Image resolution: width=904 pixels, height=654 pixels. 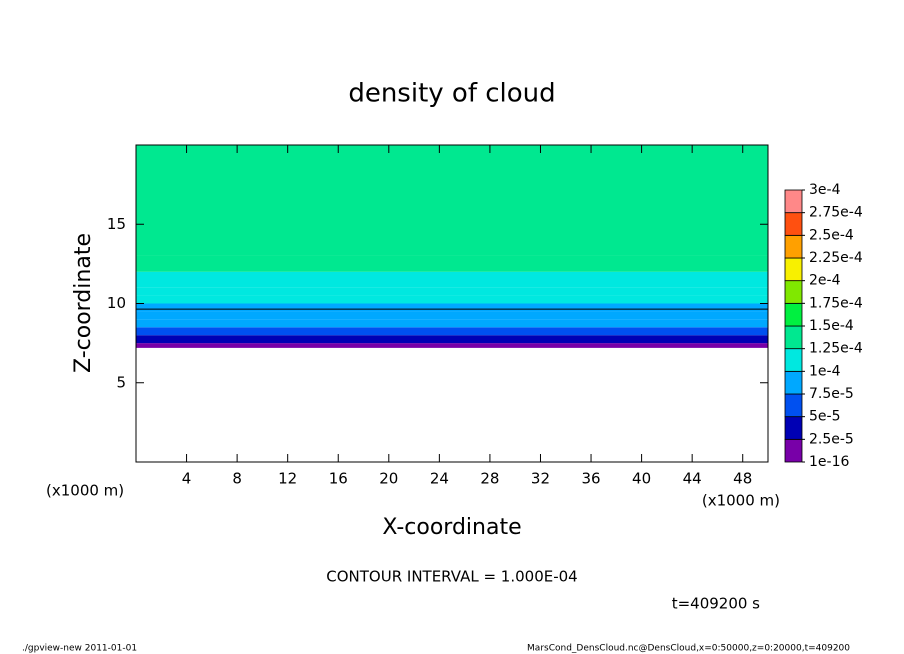 What do you see at coordinates (451, 94) in the screenshot?
I see `chart-title: density of cloud` at bounding box center [451, 94].